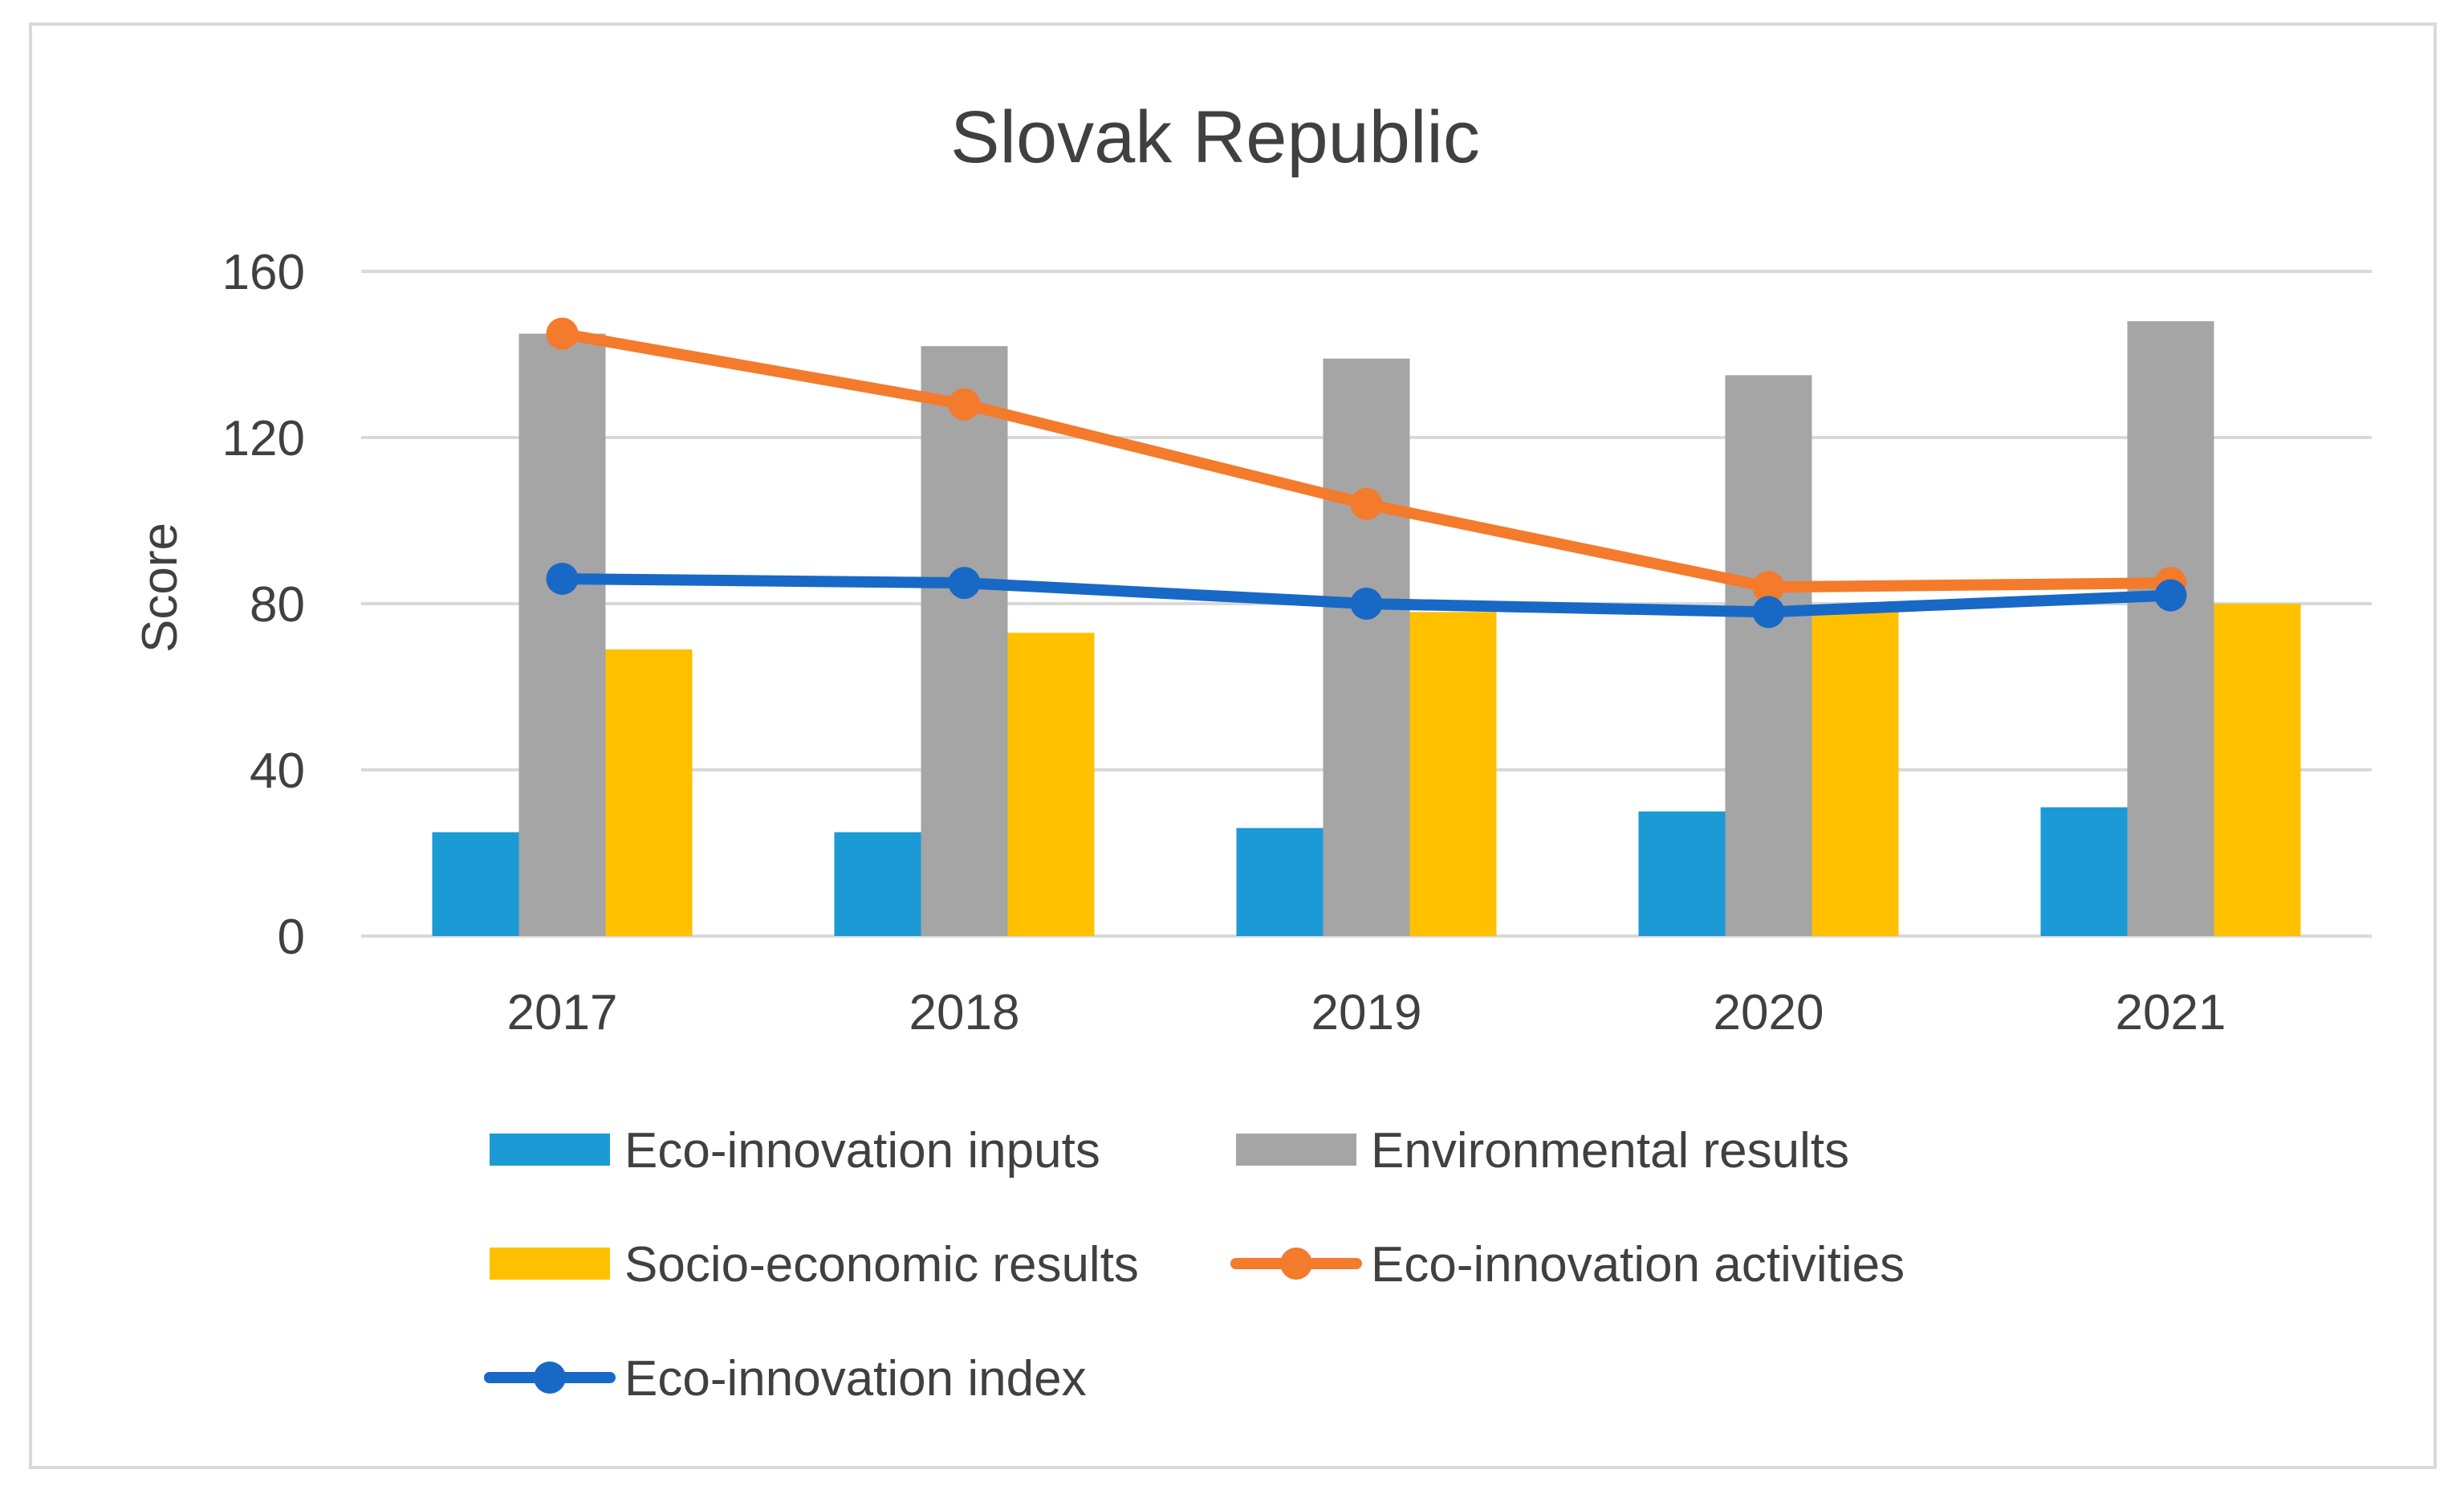  What do you see at coordinates (1855, 774) in the screenshot?
I see `bar-socio-economic-results-2020` at bounding box center [1855, 774].